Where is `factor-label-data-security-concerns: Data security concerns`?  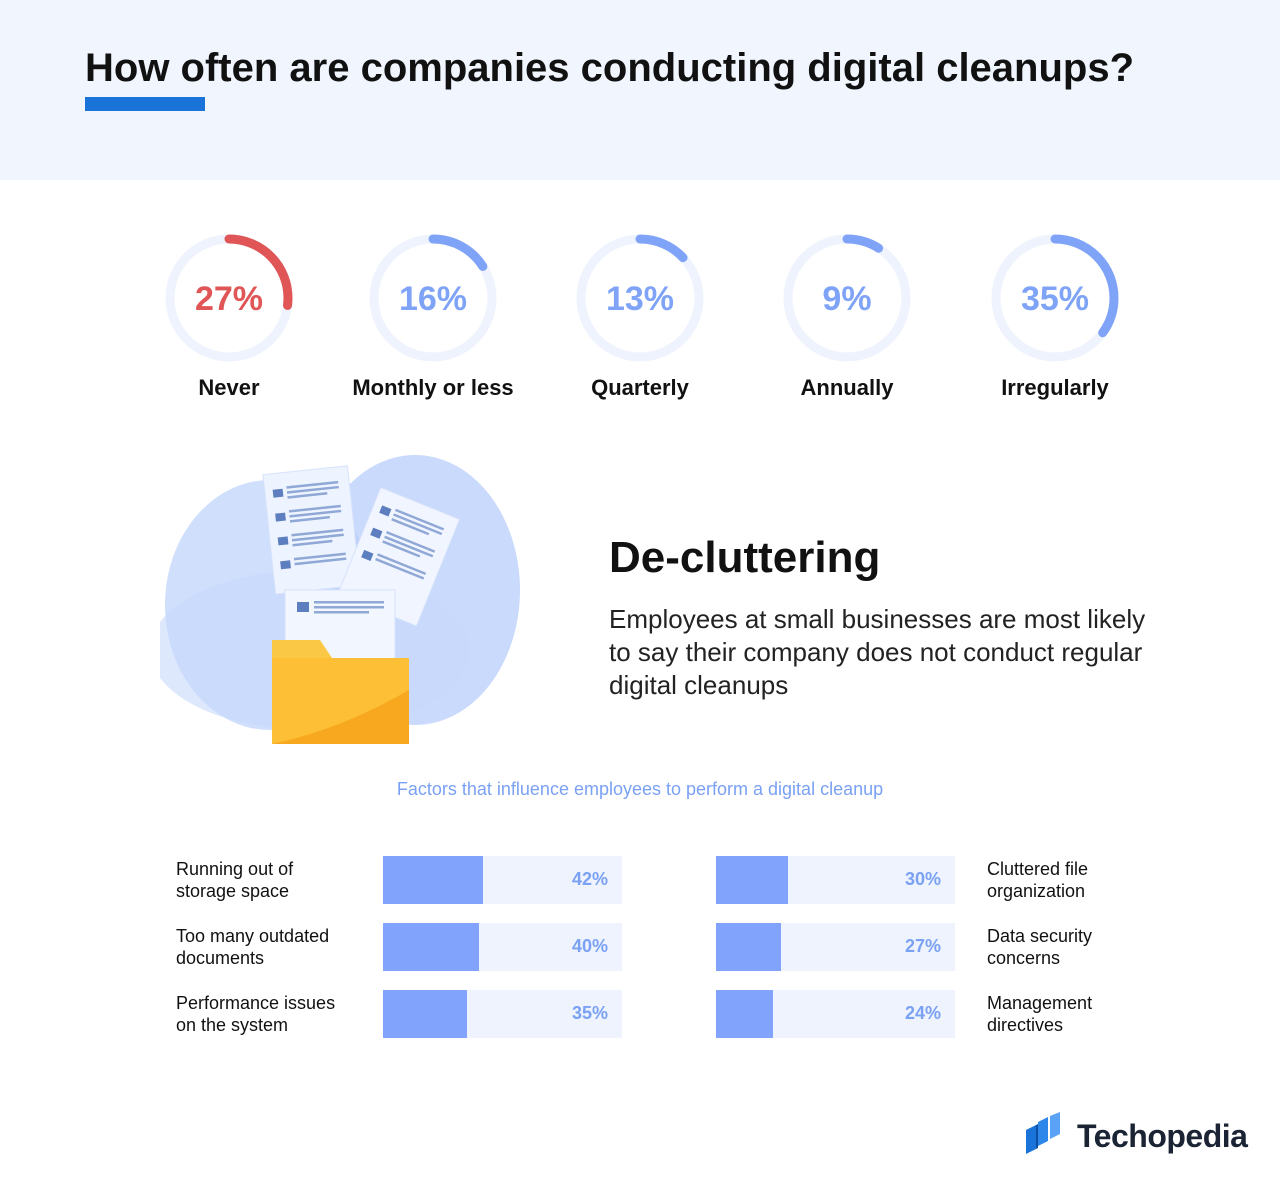 factor-label-data-security-concerns: Data security concerns is located at coordinates (1087, 947).